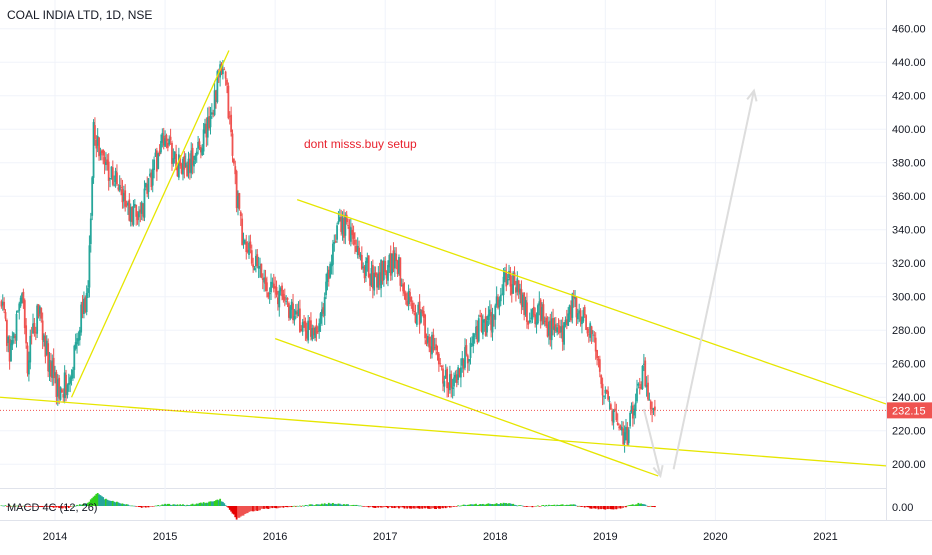 This screenshot has width=932, height=555. I want to click on x-tick-label: 2016, so click(275, 537).